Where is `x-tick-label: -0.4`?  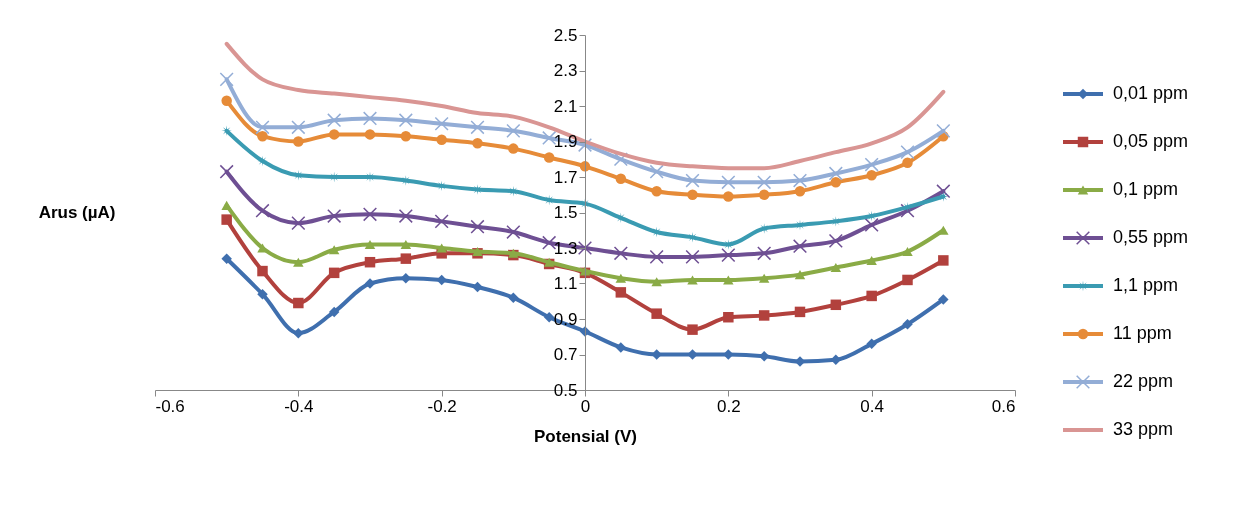 x-tick-label: -0.4 is located at coordinates (299, 406).